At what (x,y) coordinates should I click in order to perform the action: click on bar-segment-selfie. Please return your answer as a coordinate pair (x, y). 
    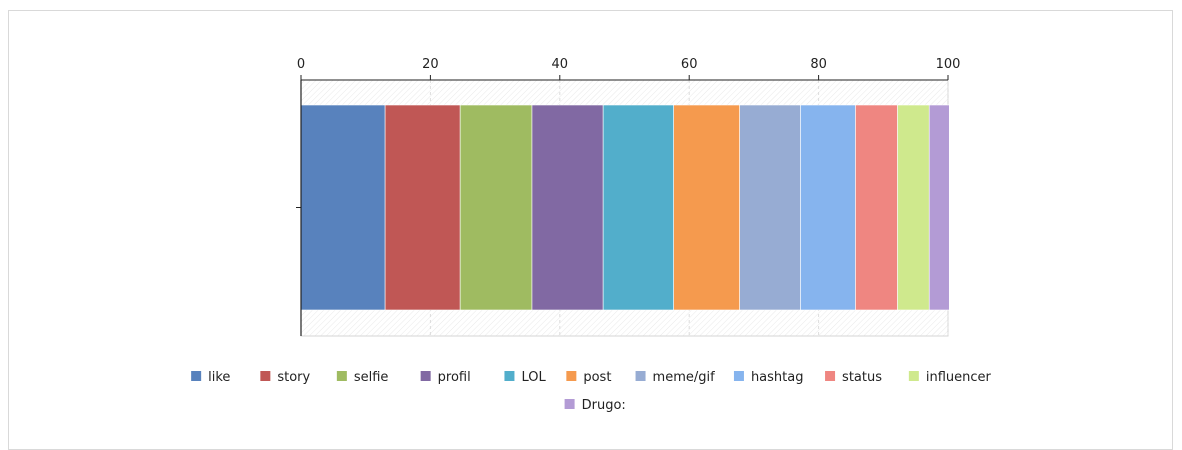
    Looking at the image, I should click on (496, 207).